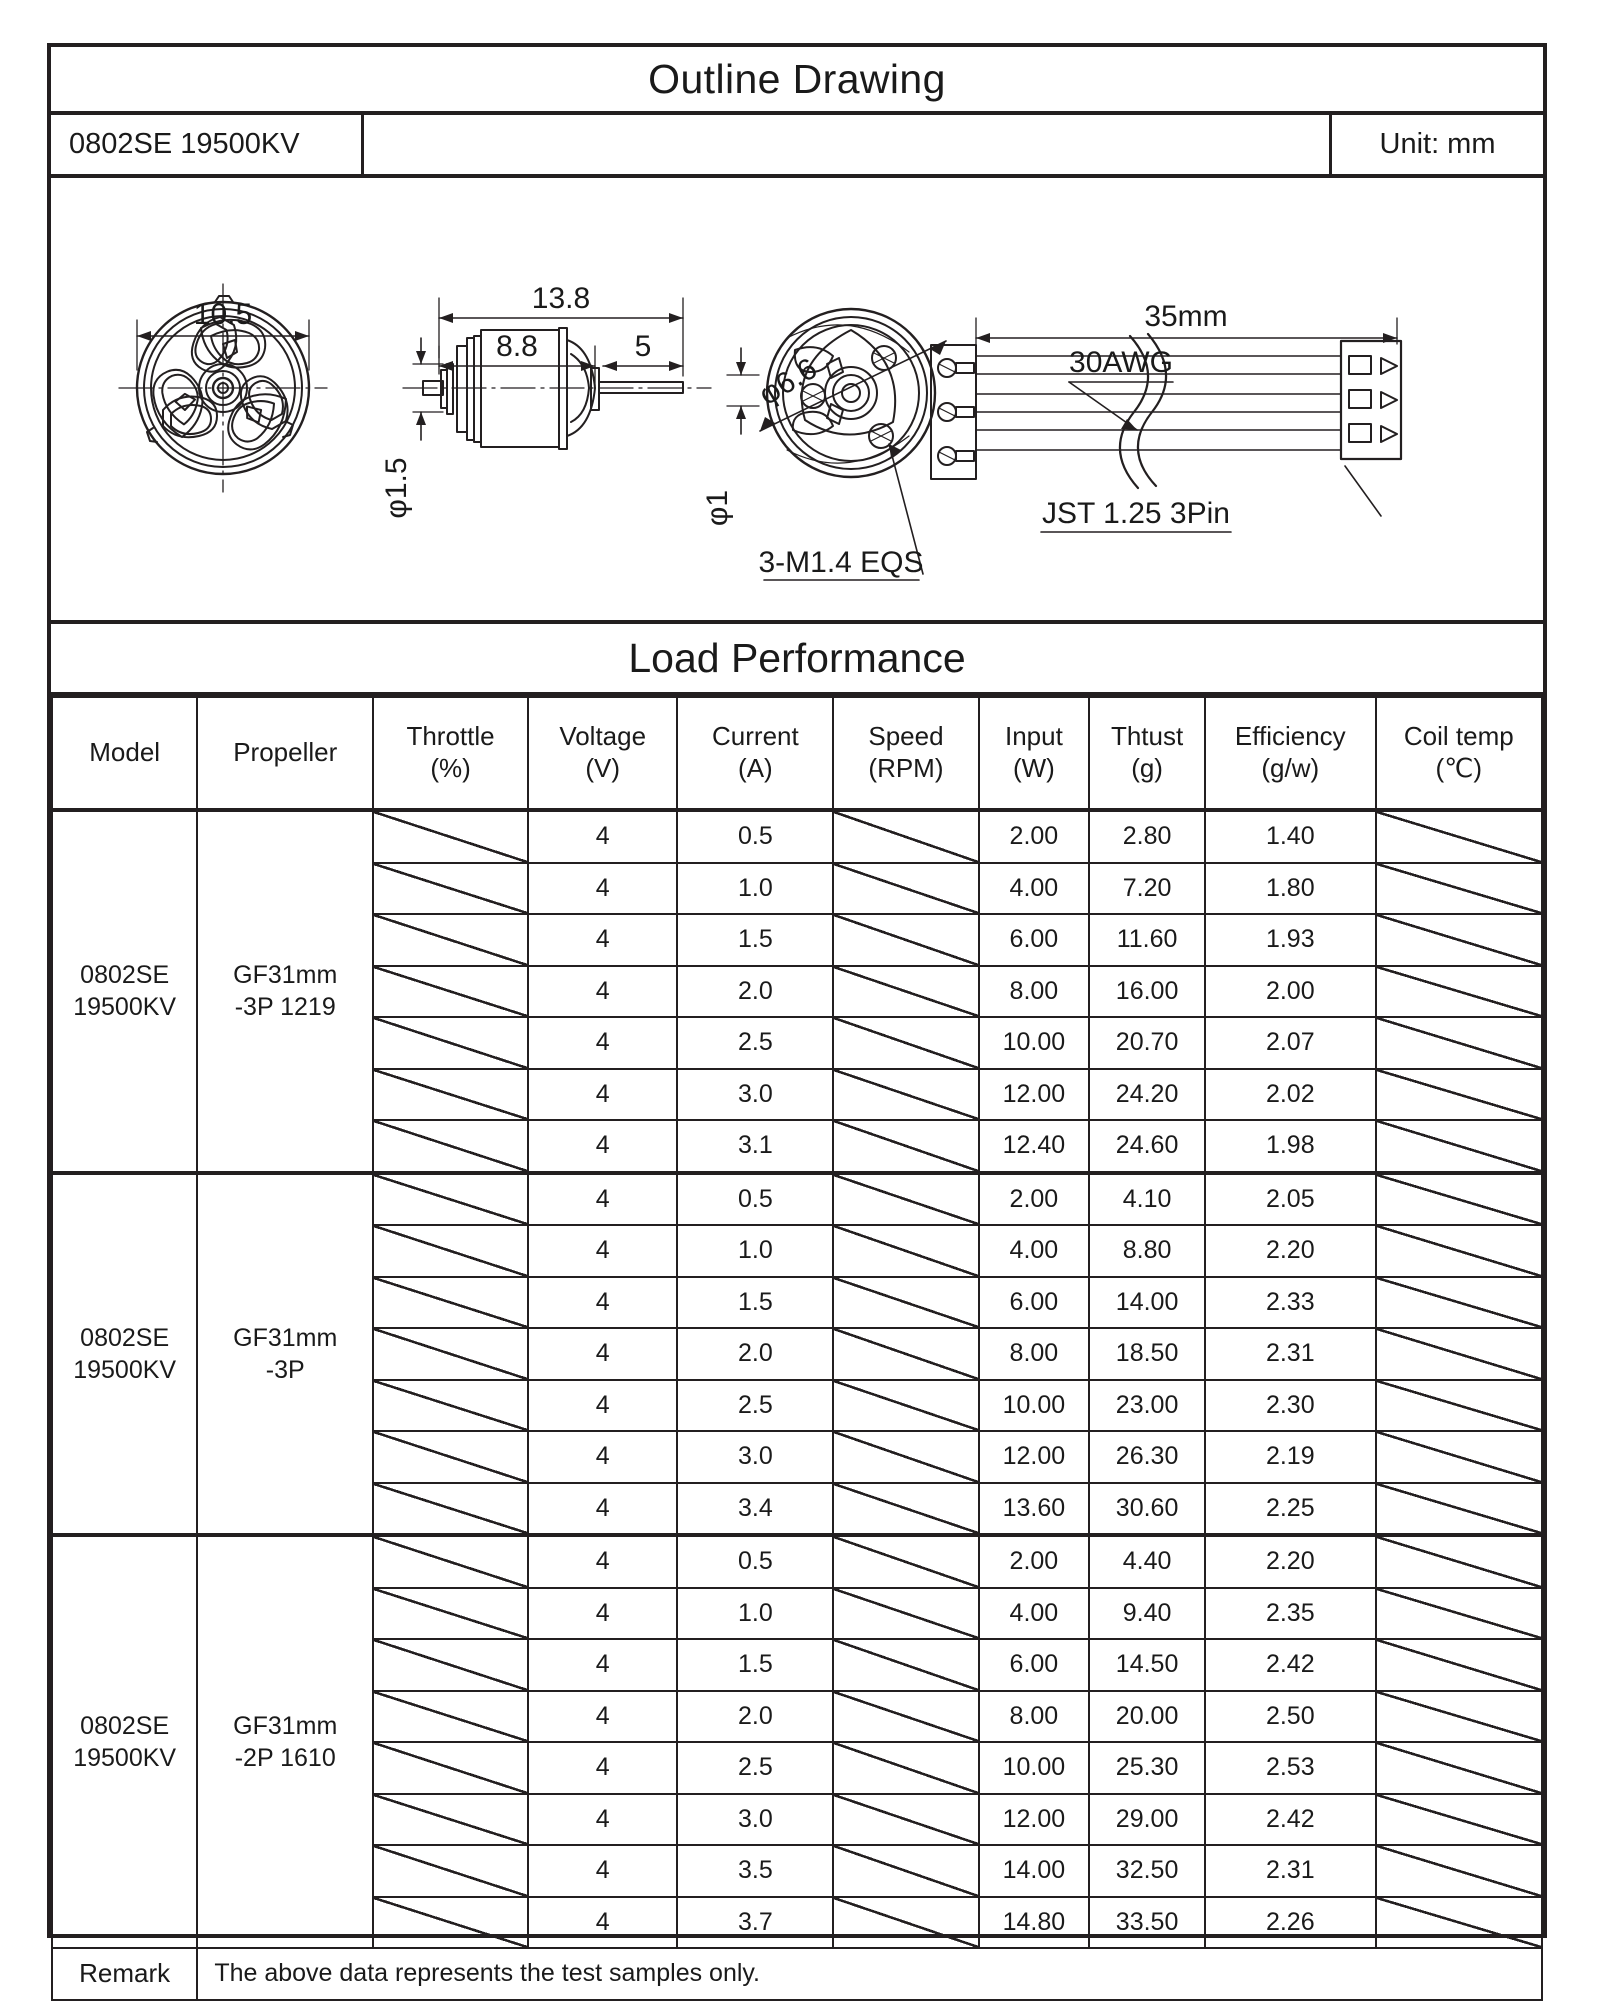 Image resolution: width=1600 pixels, height=2001 pixels. I want to click on cell-current: 1.5, so click(755, 1665).